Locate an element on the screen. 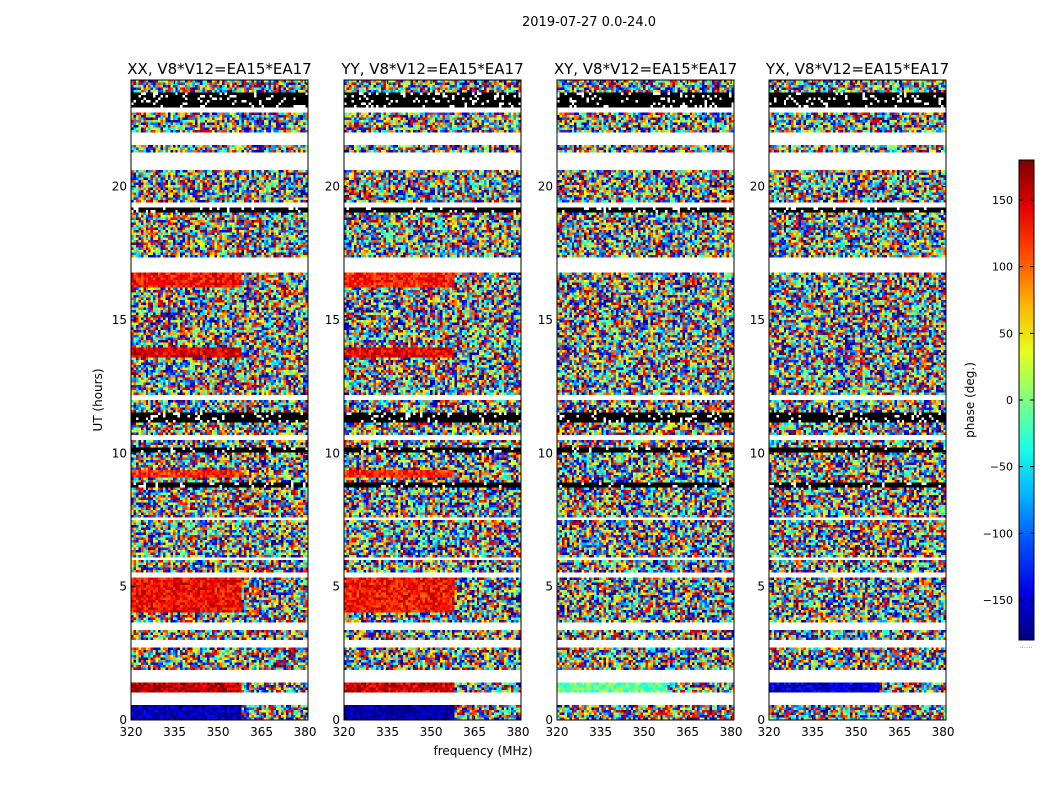 The width and height of the screenshot is (1050, 800). colorbar-tick-label: 150 is located at coordinates (1002, 200).